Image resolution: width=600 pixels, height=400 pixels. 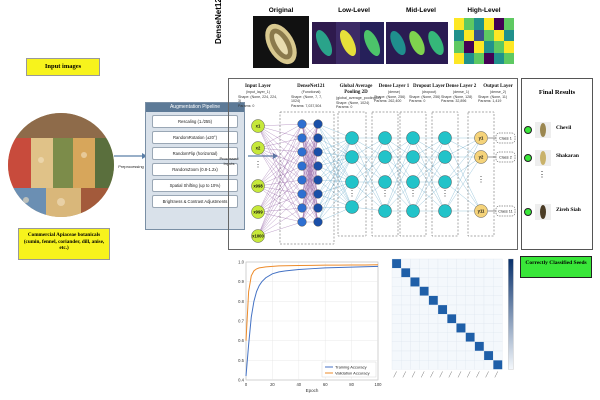 I want to click on input-node-label: x2, so click(x=258, y=148).